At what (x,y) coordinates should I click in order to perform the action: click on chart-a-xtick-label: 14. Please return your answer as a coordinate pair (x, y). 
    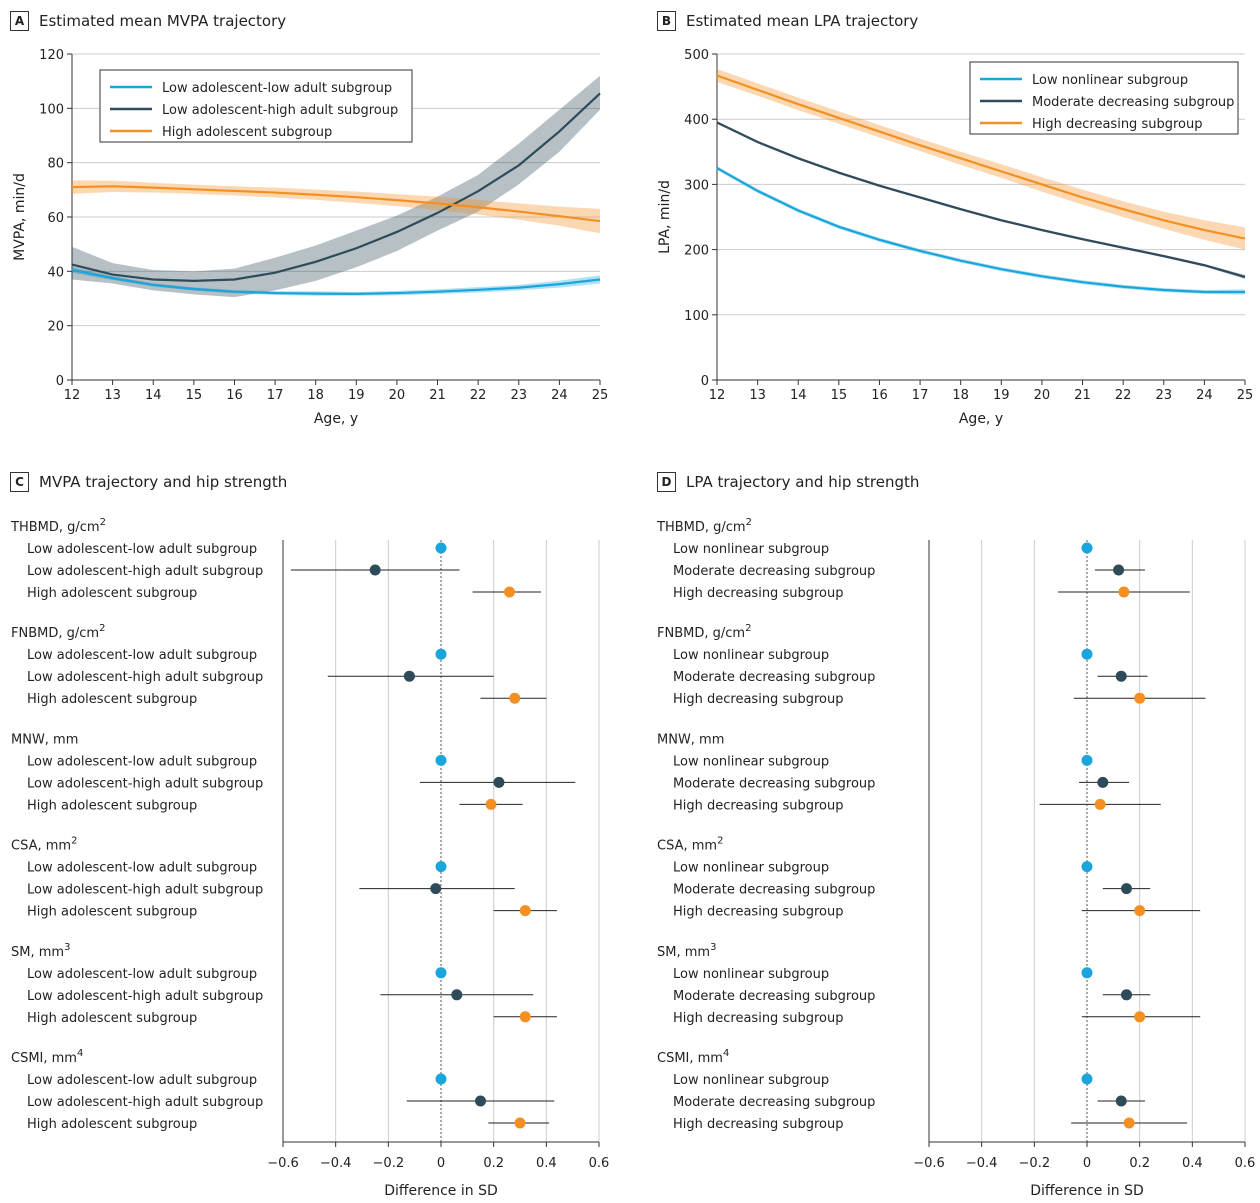
    Looking at the image, I should click on (153, 395).